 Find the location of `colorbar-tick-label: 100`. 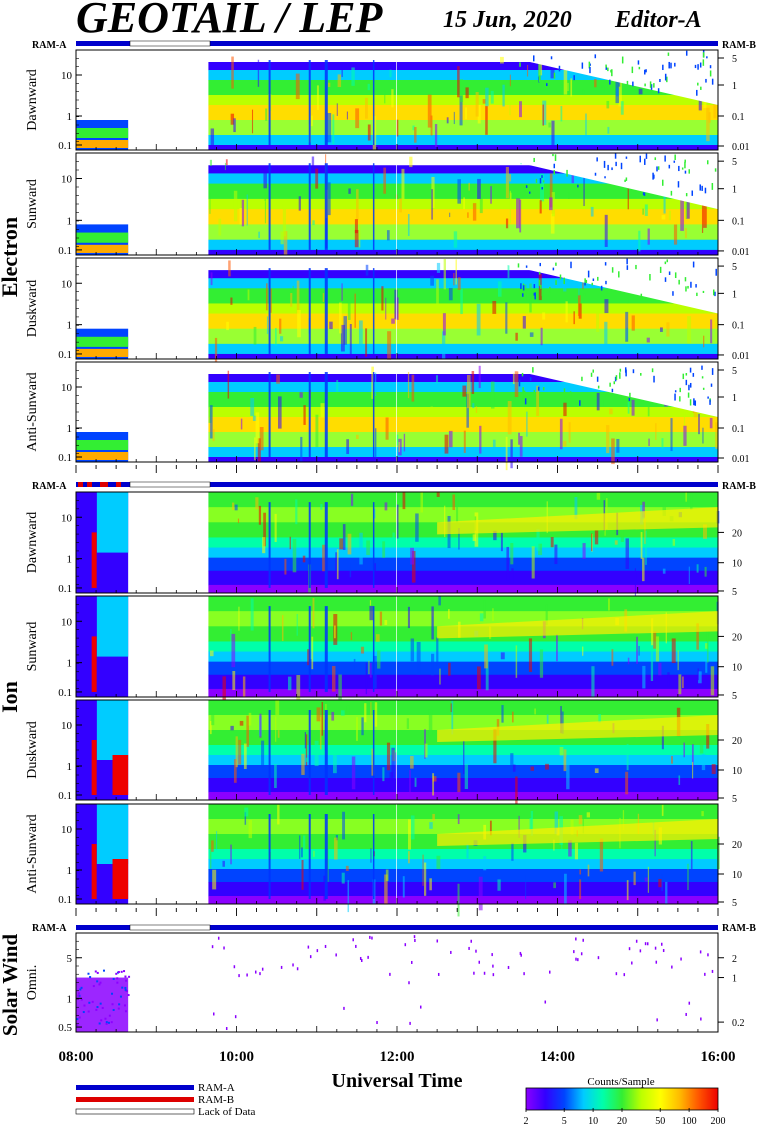

colorbar-tick-label: 100 is located at coordinates (689, 1121).